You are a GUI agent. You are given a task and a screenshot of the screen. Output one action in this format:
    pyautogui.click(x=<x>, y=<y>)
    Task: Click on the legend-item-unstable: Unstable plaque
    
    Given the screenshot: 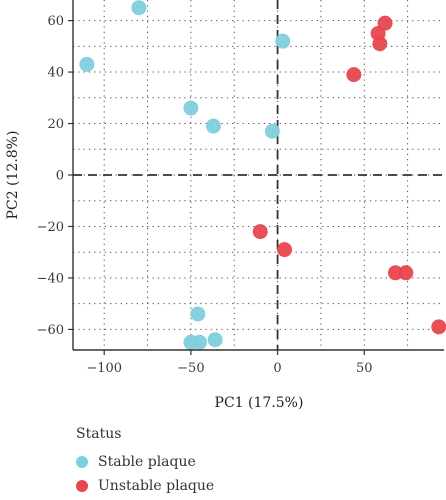 What is the action you would take?
    pyautogui.click(x=145, y=486)
    